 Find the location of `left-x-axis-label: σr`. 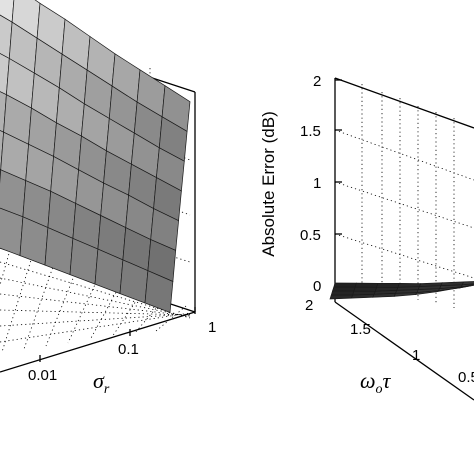

left-x-axis-label: σr is located at coordinates (101, 382).